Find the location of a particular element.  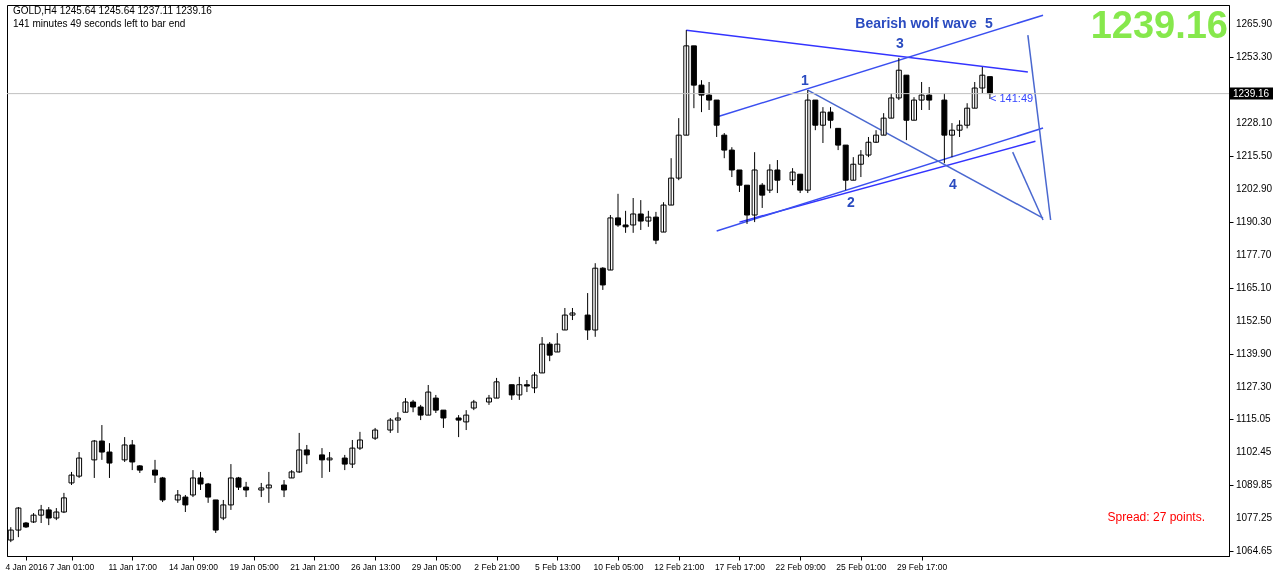

x-tick-label: 12 Feb 21:00 is located at coordinates (679, 566).